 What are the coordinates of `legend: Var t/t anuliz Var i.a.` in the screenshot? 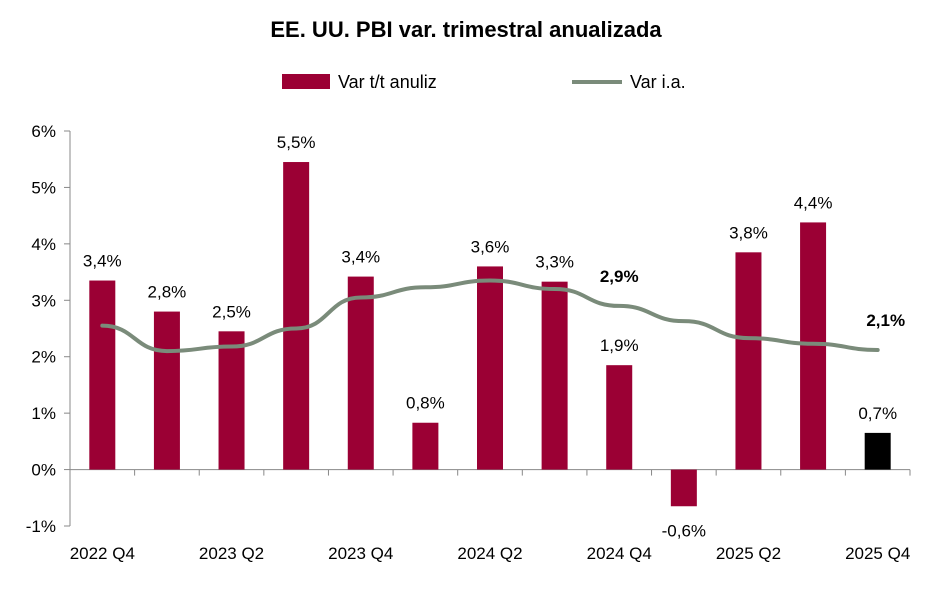 It's located at (484, 82).